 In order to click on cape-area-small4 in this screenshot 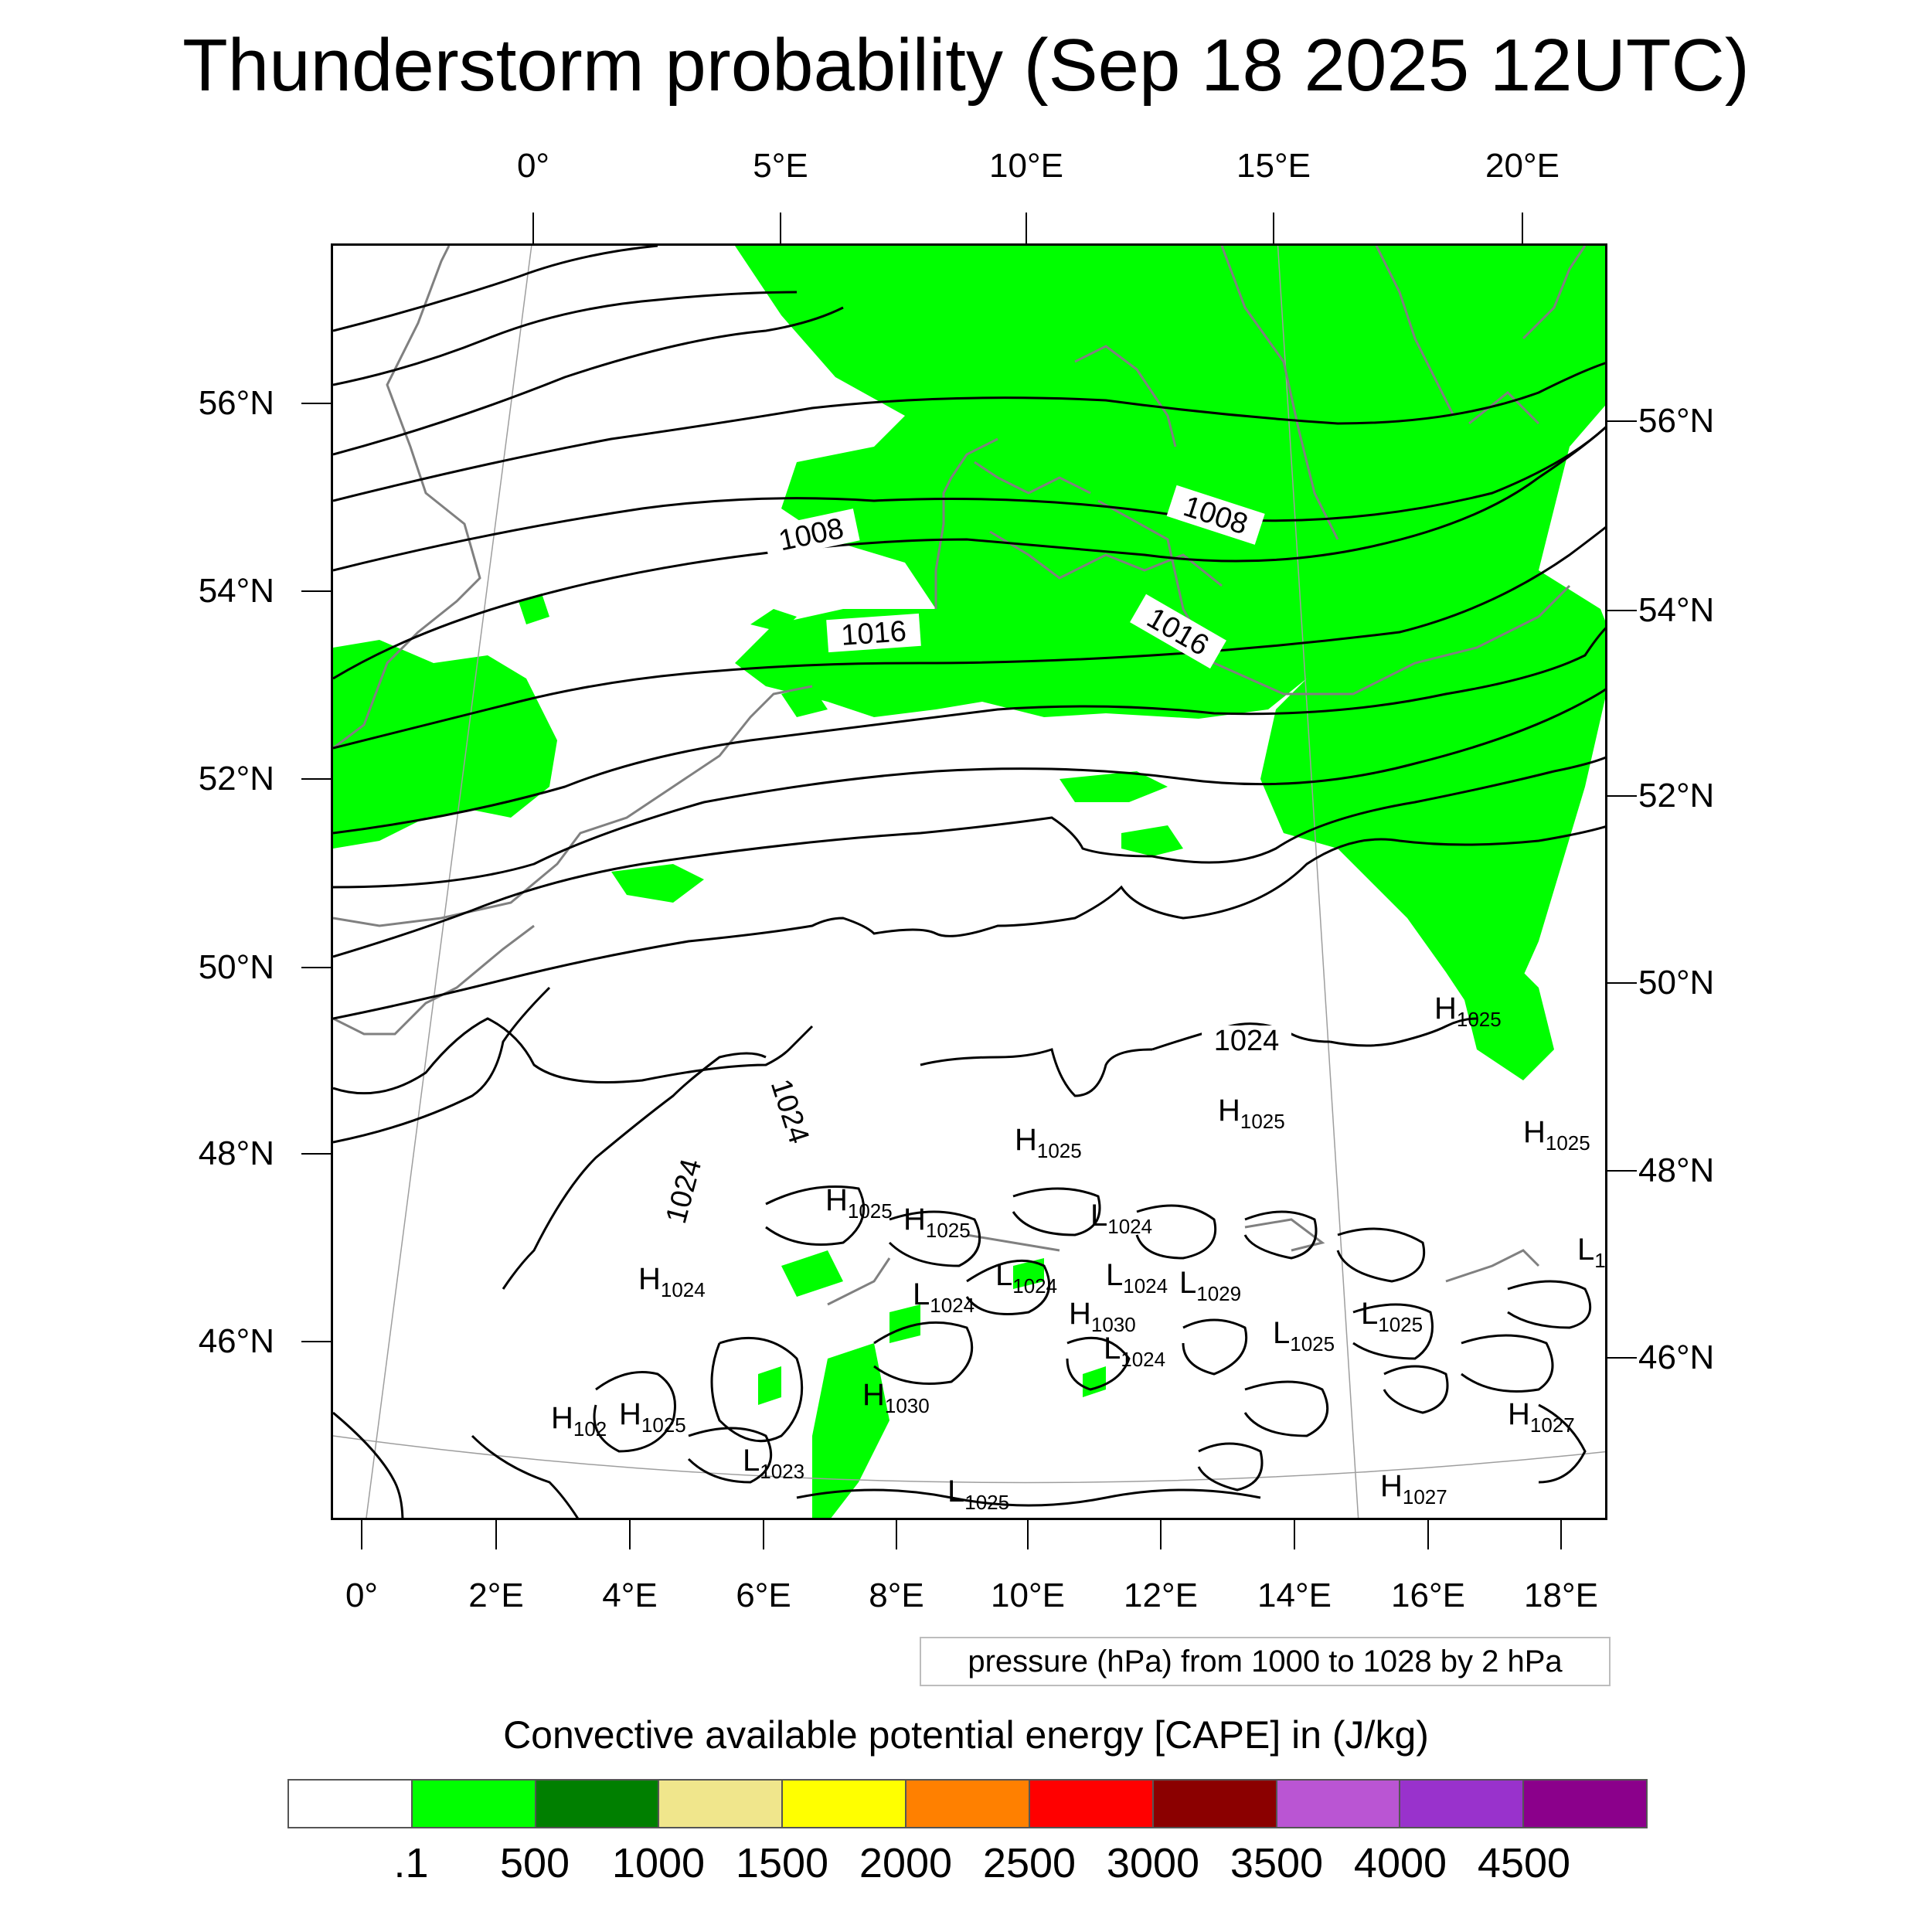, I will do `click(534, 609)`.